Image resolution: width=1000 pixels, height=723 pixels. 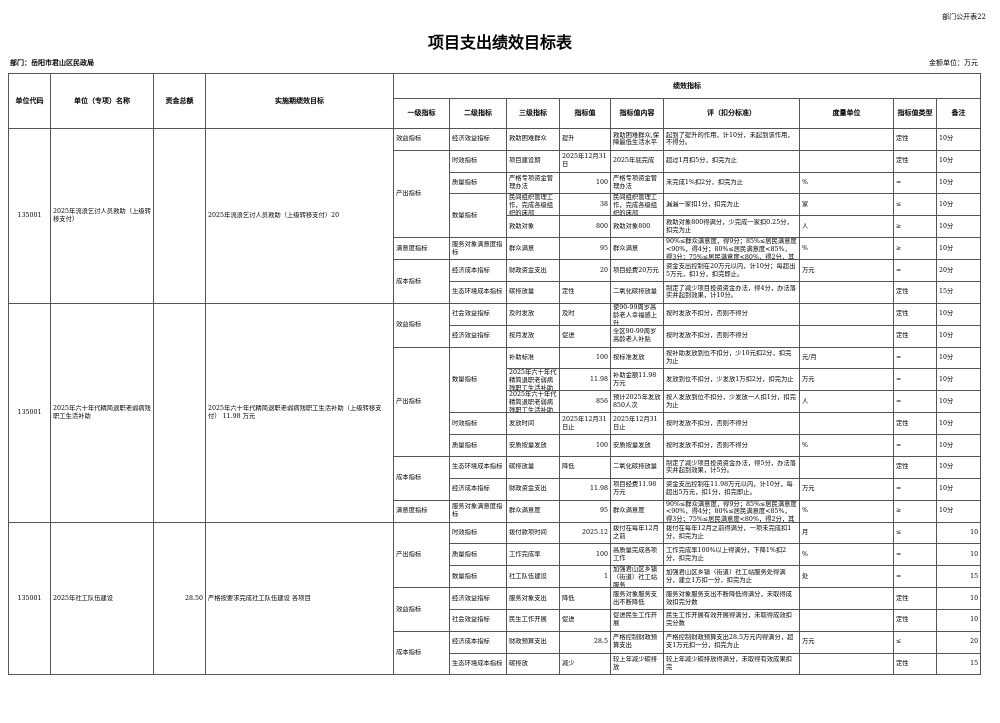 I want to click on content-text: 二氧化碳排放量, so click(x=635, y=467).